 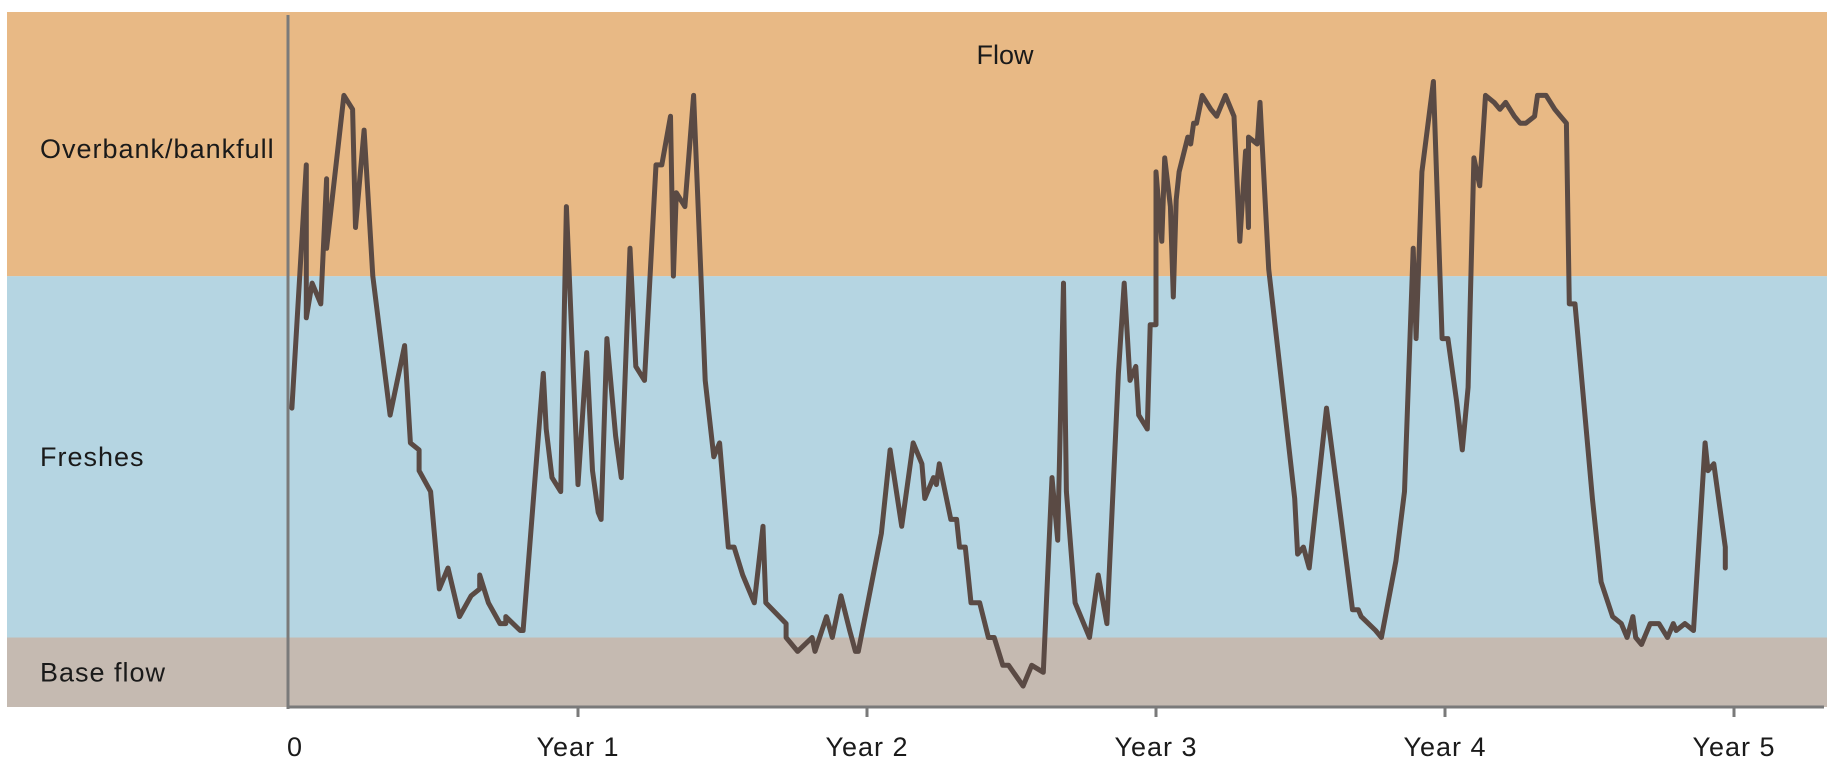 What do you see at coordinates (1733, 747) in the screenshot?
I see `x-tick-label: Year 5` at bounding box center [1733, 747].